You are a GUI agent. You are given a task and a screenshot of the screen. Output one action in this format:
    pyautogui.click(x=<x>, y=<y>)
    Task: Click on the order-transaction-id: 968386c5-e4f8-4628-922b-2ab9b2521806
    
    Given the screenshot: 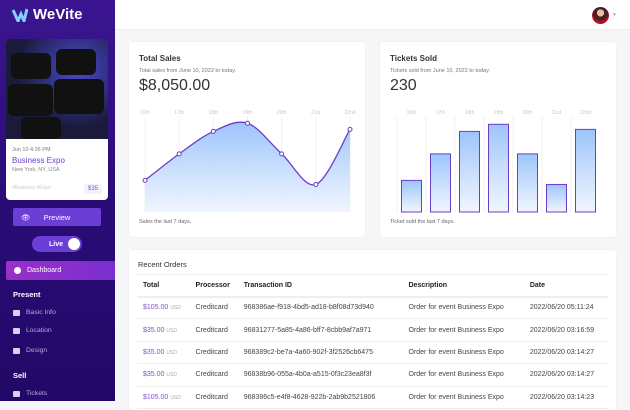 What is the action you would take?
    pyautogui.click(x=320, y=397)
    